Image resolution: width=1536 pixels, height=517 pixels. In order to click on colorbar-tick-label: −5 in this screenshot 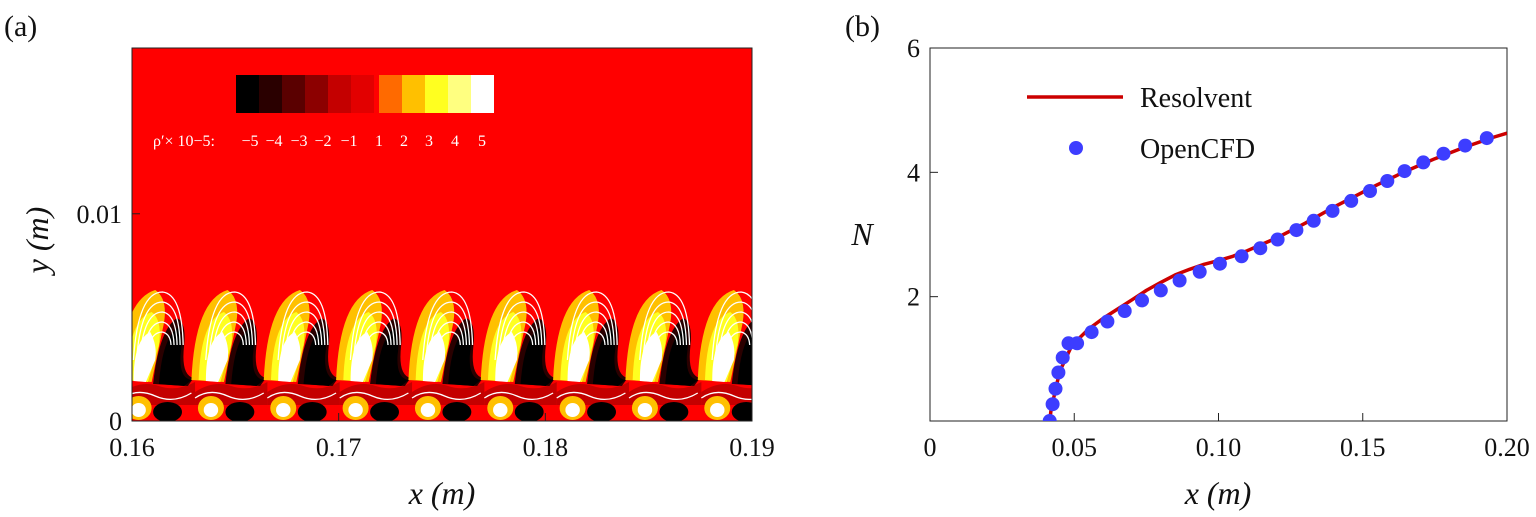, I will do `click(249, 141)`.